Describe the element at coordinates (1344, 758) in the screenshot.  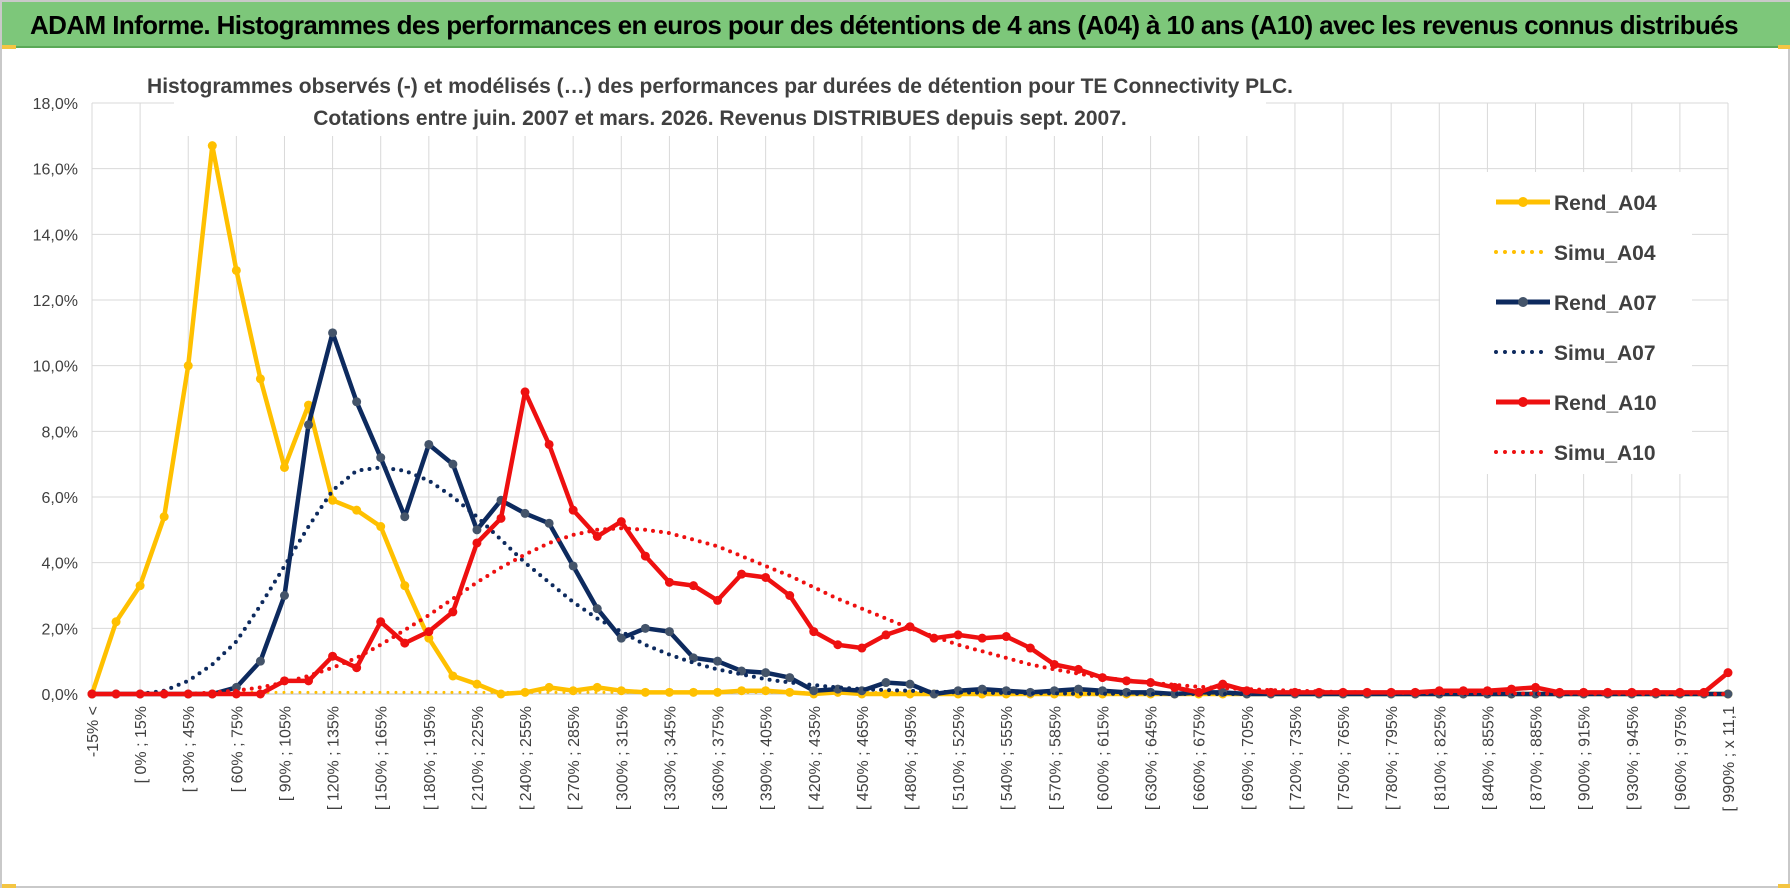
I see `x-tick-label: [ 750% ; 765%` at that location.